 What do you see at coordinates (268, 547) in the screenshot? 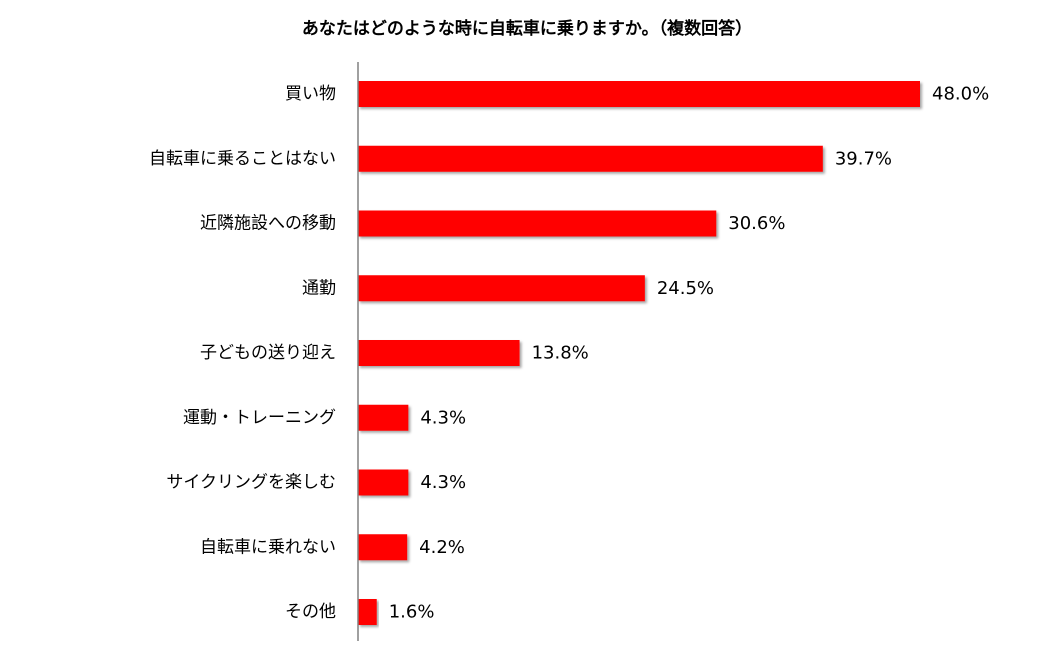
I see `category-label: 自転車に乗れない` at bounding box center [268, 547].